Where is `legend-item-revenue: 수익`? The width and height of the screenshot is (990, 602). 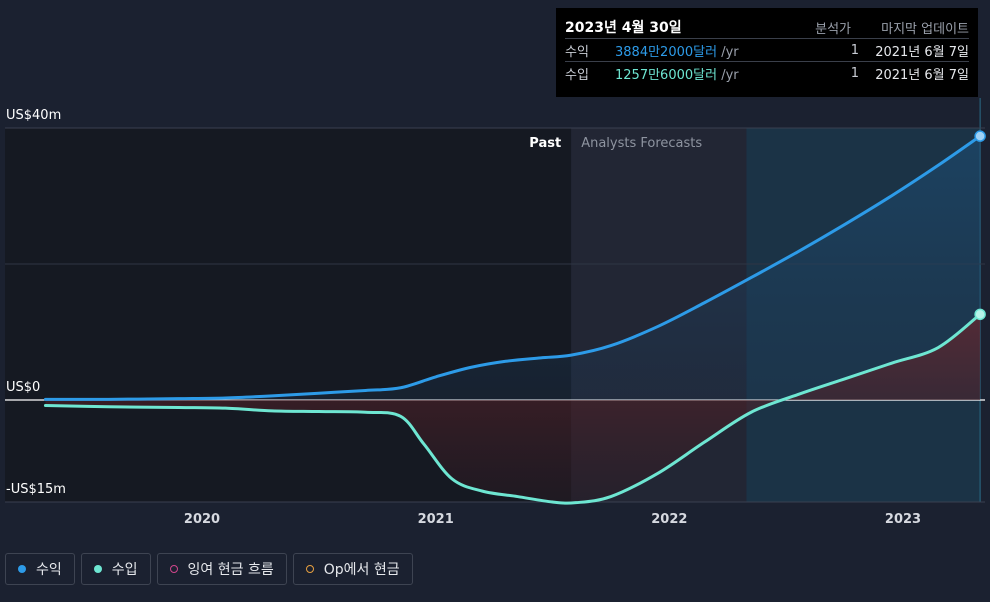 legend-item-revenue: 수익 is located at coordinates (40, 569).